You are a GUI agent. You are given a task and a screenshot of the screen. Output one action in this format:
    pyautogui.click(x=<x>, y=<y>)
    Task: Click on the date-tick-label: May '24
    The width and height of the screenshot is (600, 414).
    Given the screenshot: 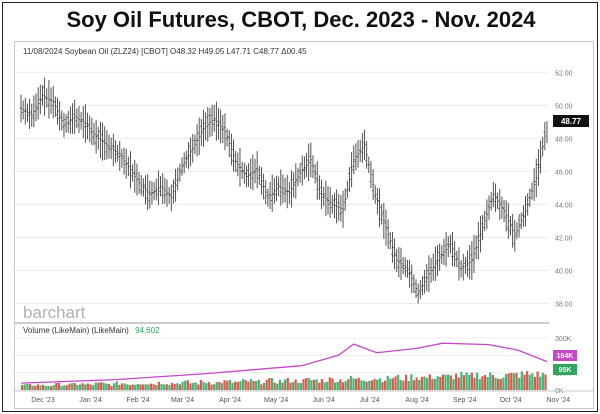 What is the action you would take?
    pyautogui.click(x=276, y=400)
    